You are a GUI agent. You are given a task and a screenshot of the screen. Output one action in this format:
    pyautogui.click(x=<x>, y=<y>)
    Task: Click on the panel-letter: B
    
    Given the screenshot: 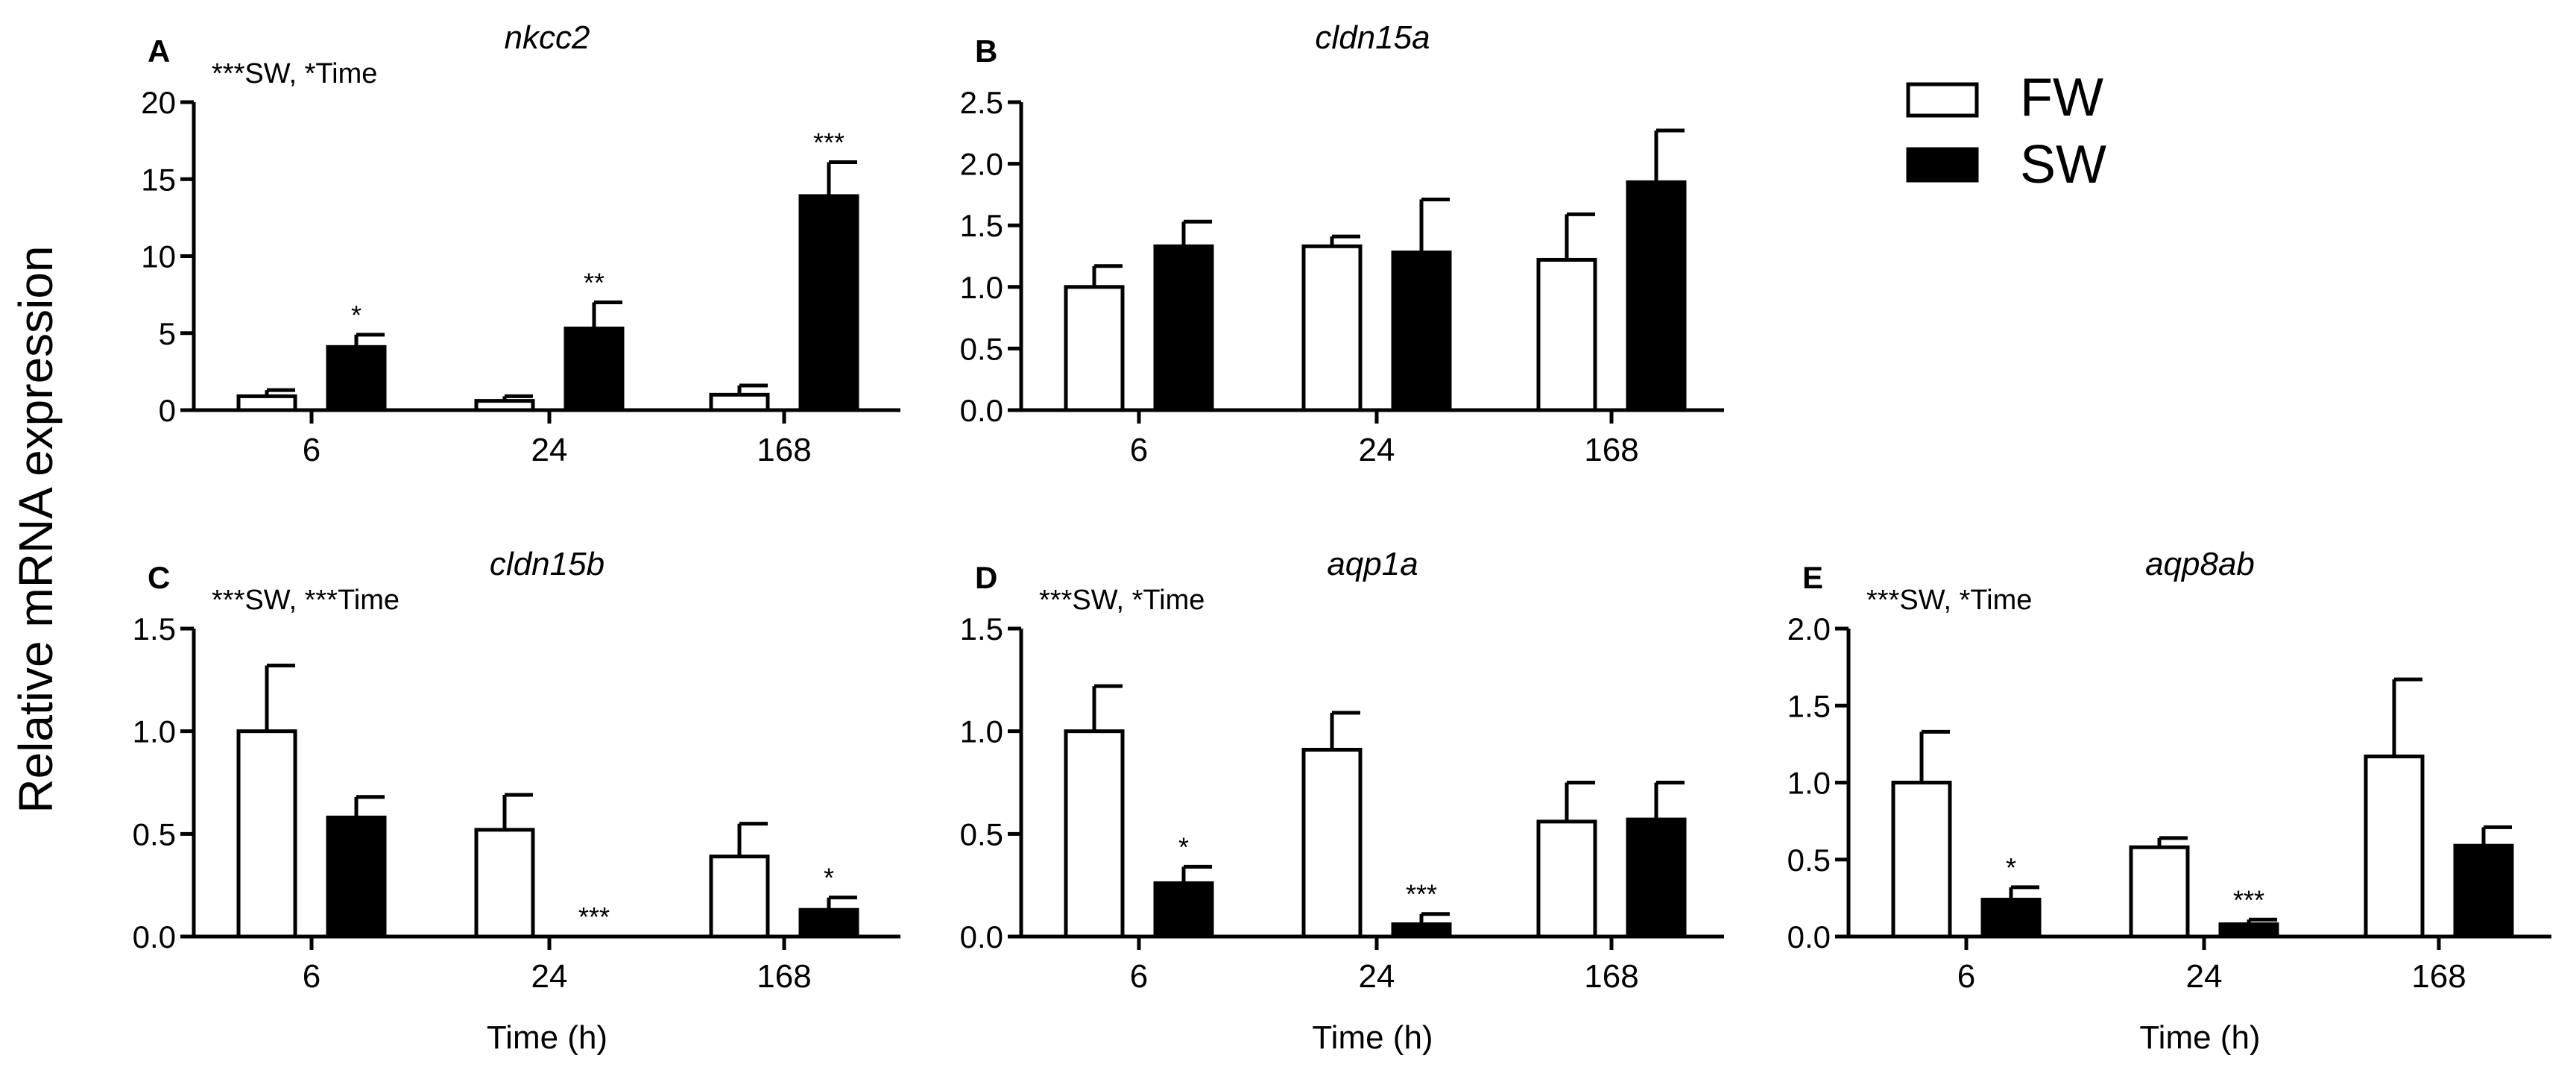 What is the action you would take?
    pyautogui.click(x=986, y=51)
    